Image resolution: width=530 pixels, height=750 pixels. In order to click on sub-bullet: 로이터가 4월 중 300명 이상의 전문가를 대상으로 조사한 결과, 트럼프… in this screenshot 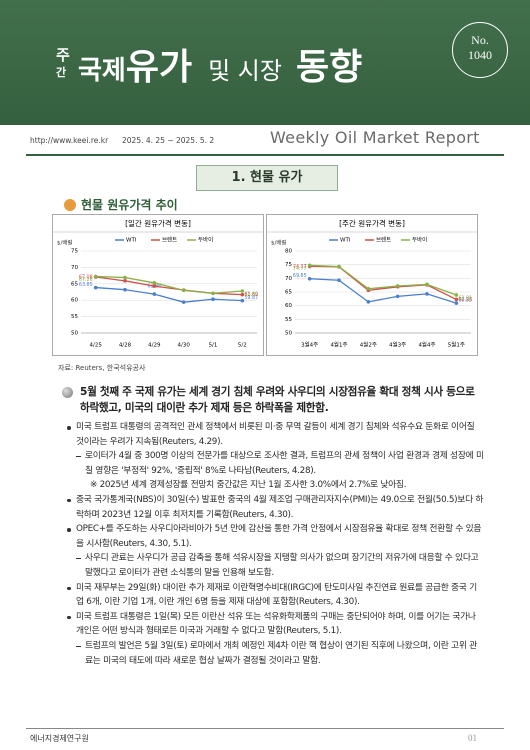, I will do `click(275, 463)`.